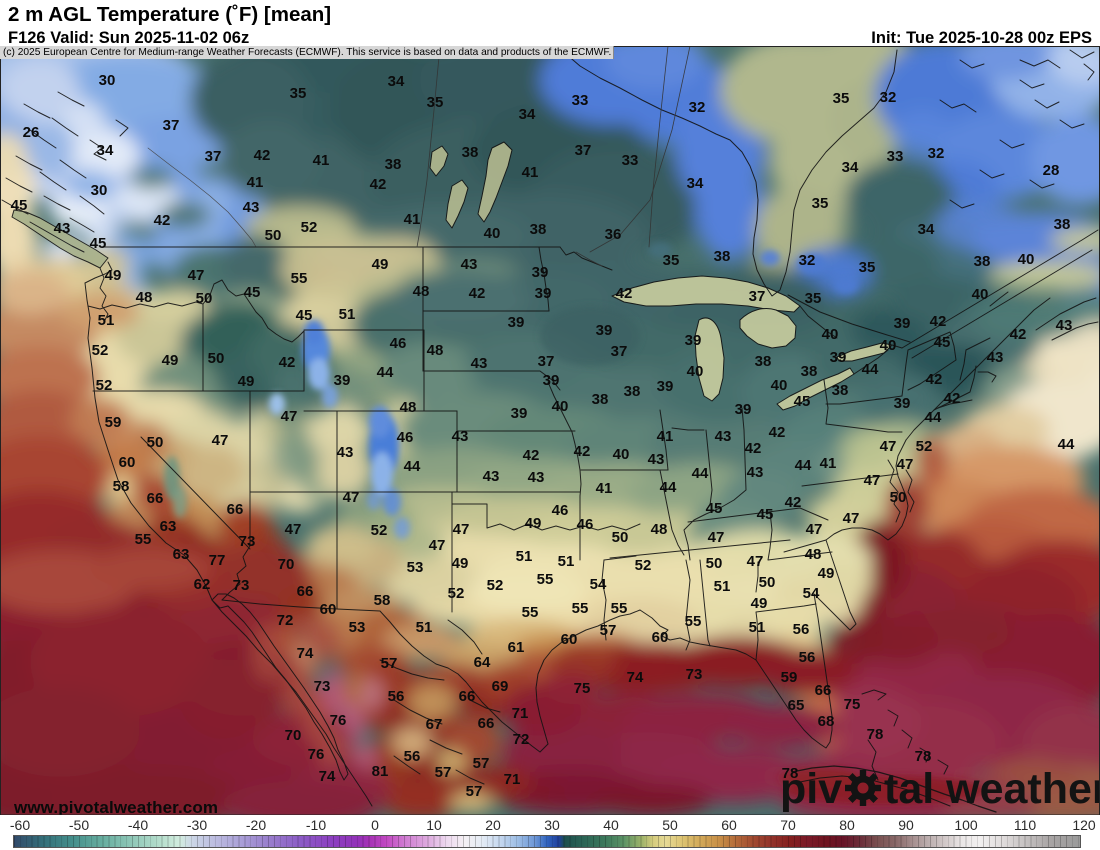 This screenshot has width=1100, height=850. What do you see at coordinates (527, 114) in the screenshot?
I see `svg-text: 34` at bounding box center [527, 114].